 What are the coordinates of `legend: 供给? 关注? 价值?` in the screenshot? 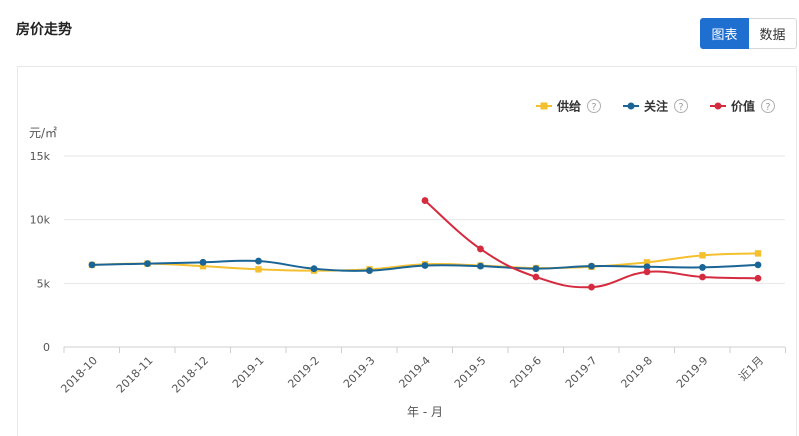 It's located at (655, 106).